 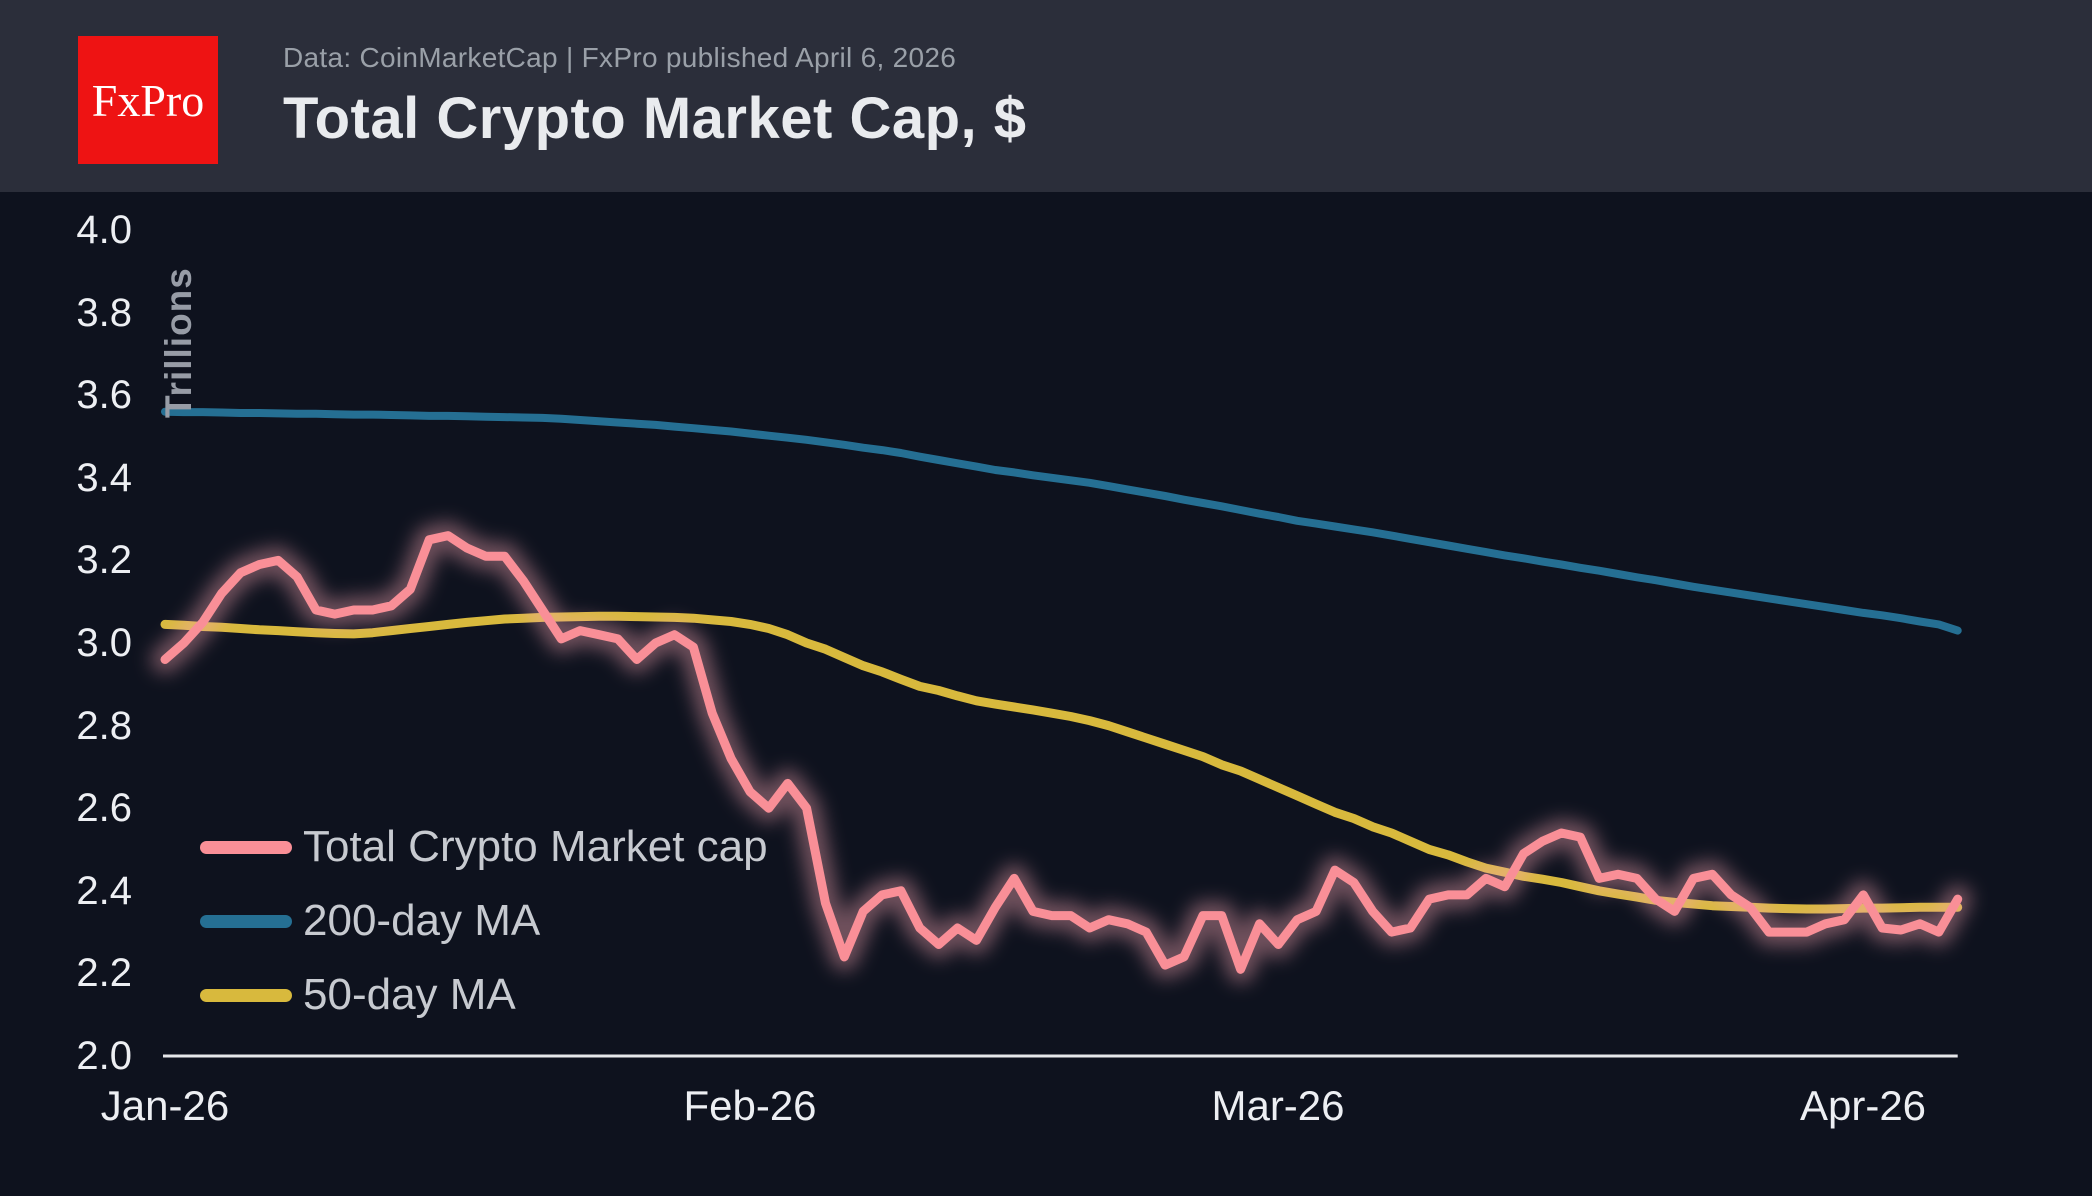 I want to click on y-axis-tick-label: 2.8, so click(x=104, y=725).